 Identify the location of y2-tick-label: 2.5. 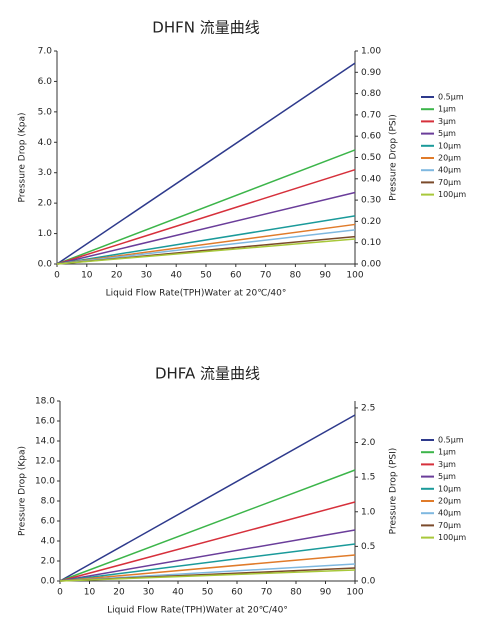
(368, 408).